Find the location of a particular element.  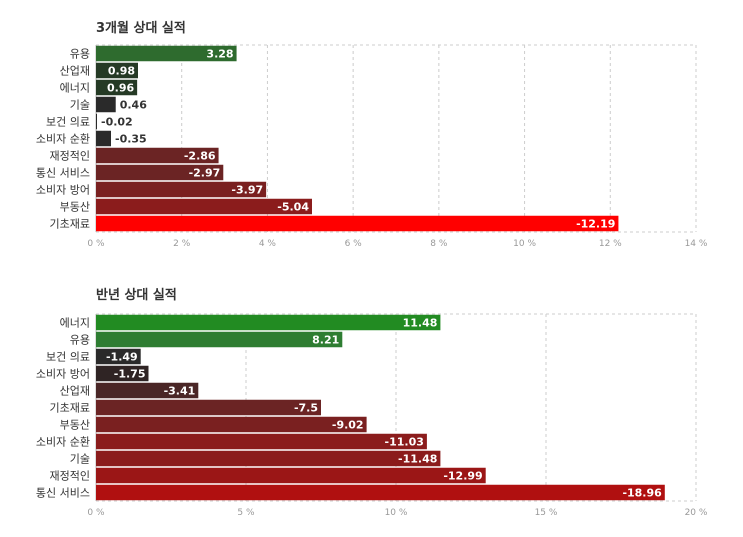

data-label: -12.19 is located at coordinates (595, 224).